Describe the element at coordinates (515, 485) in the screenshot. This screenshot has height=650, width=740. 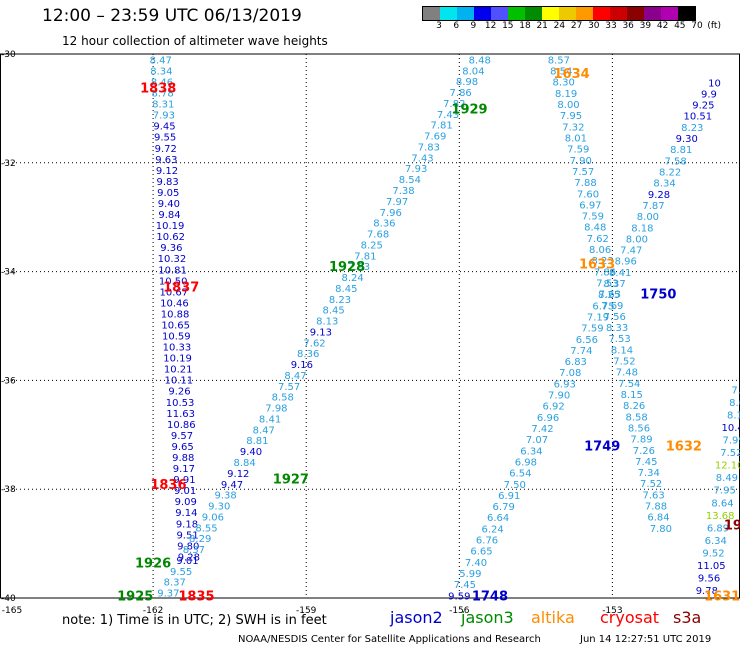
I see `wave-height-value: 7.50` at that location.